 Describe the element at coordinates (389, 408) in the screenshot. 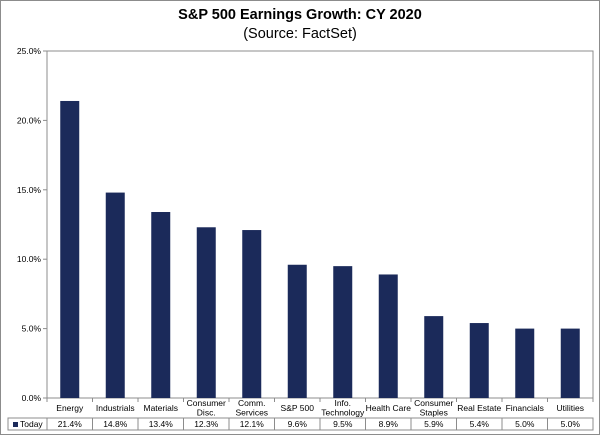

I see `x-category-label: Health Care` at that location.